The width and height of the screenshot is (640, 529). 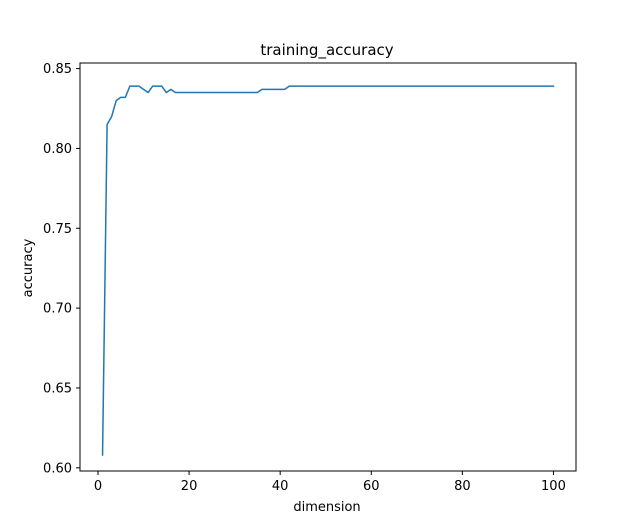 What do you see at coordinates (57, 69) in the screenshot?
I see `y-tick-label: 0.85` at bounding box center [57, 69].